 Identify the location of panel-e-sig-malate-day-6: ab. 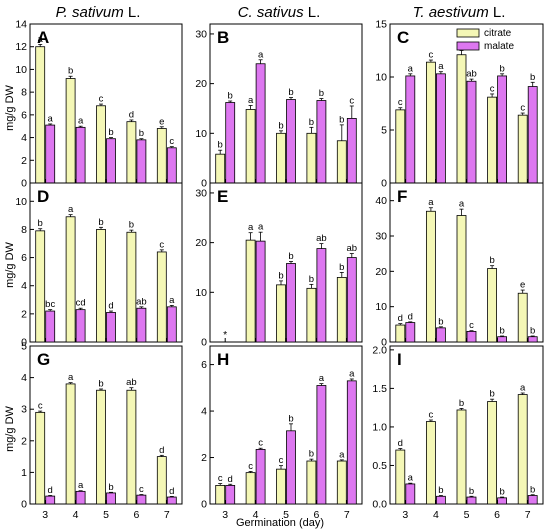
(321, 238).